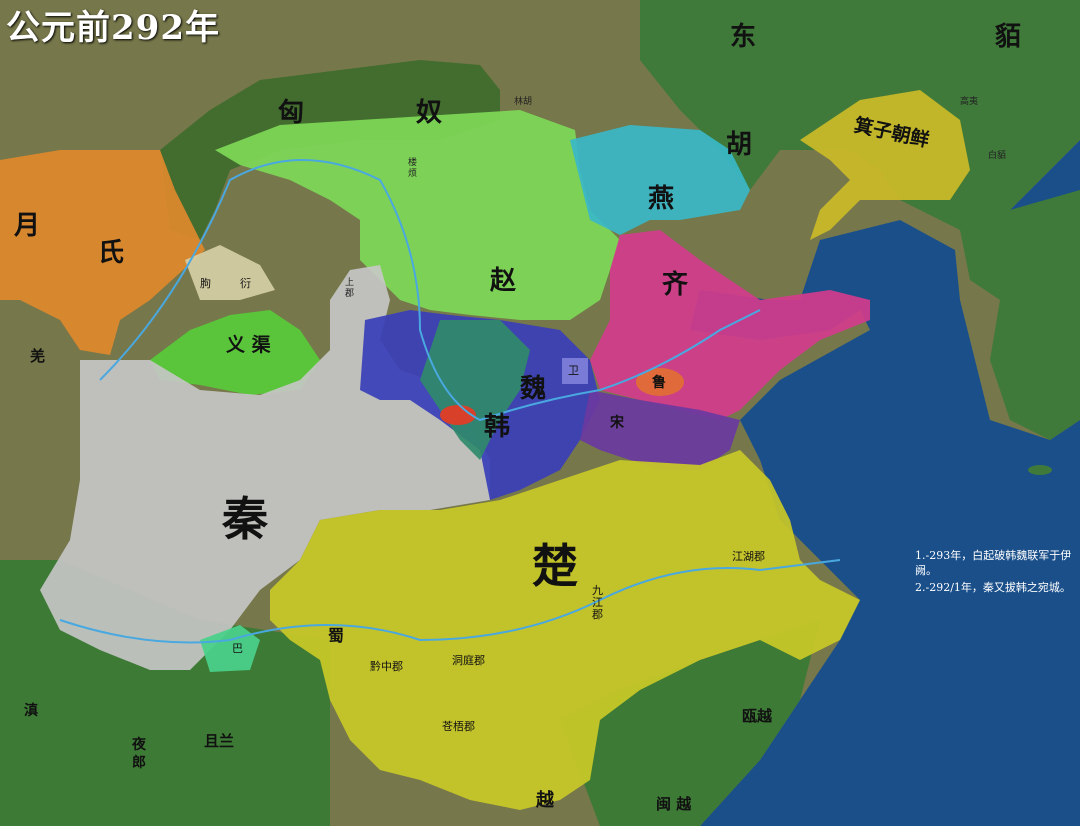  Describe the element at coordinates (885, 165) in the screenshot. I see `region-jizi` at that location.